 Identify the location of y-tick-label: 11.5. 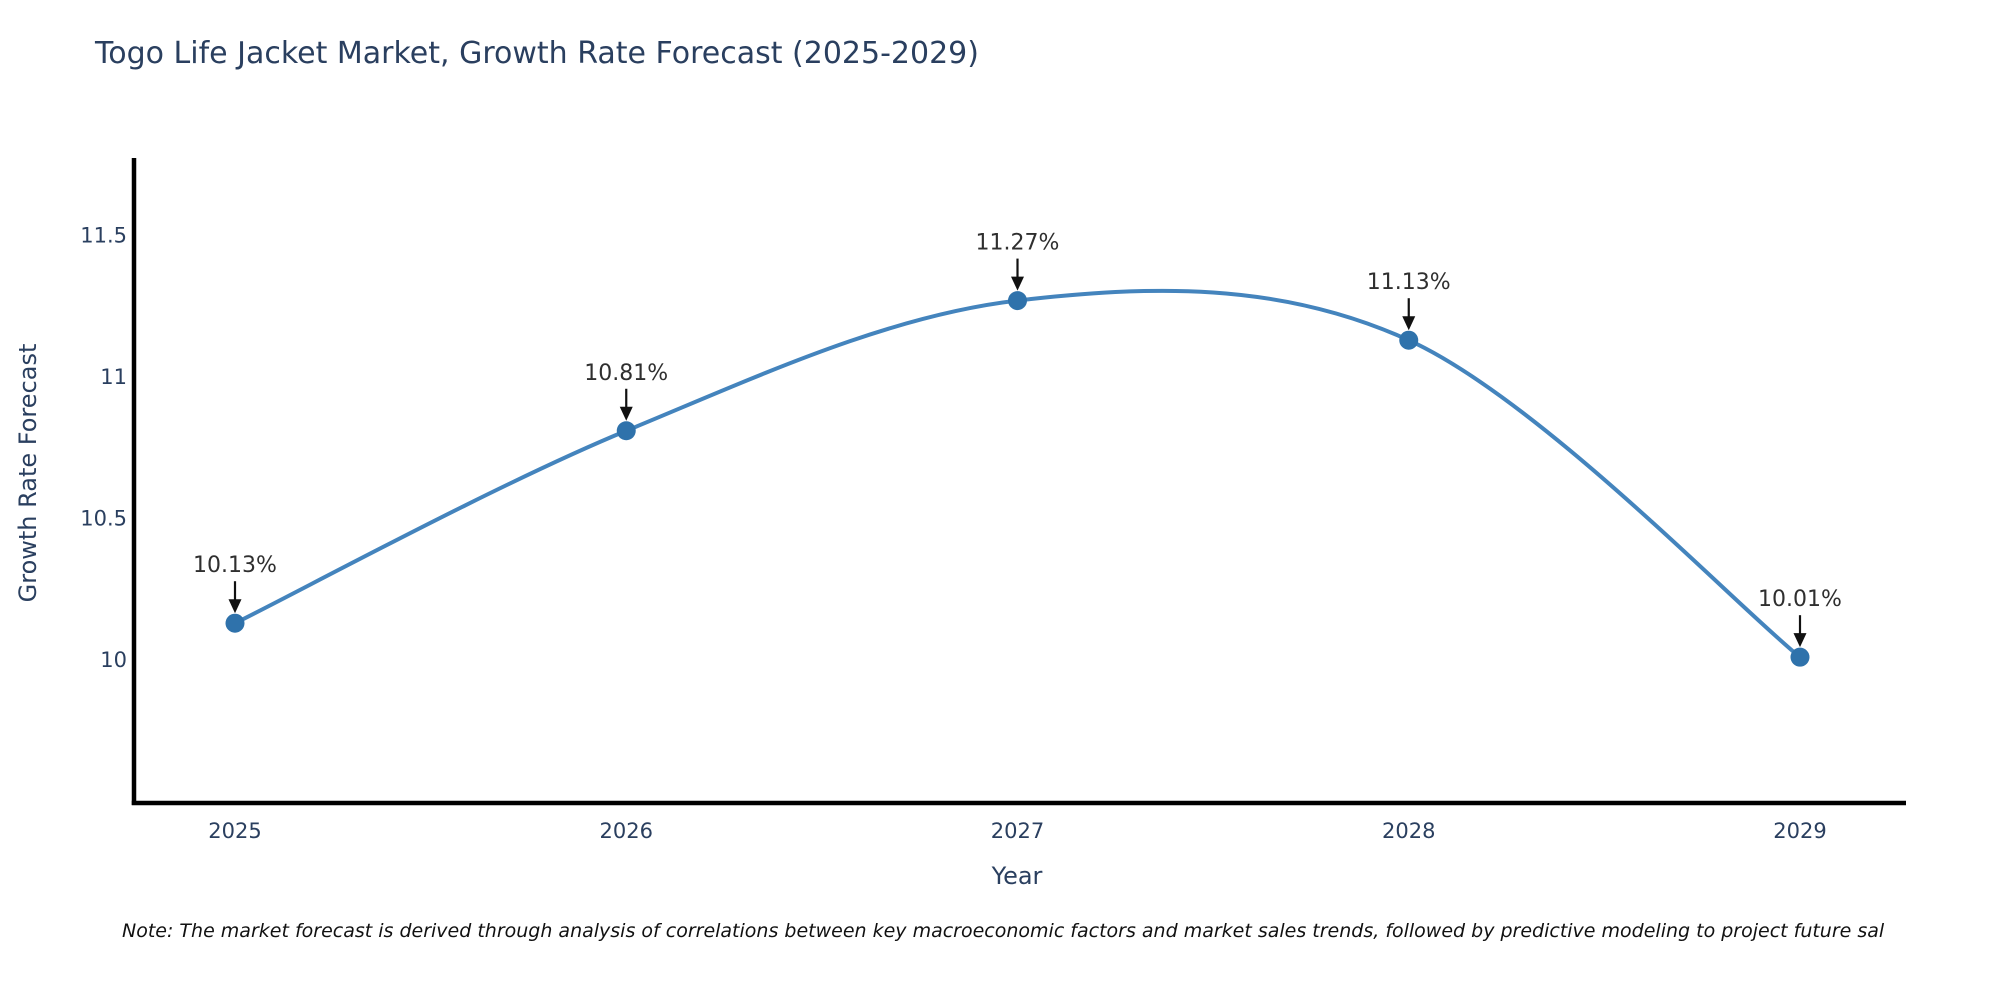
(103, 236).